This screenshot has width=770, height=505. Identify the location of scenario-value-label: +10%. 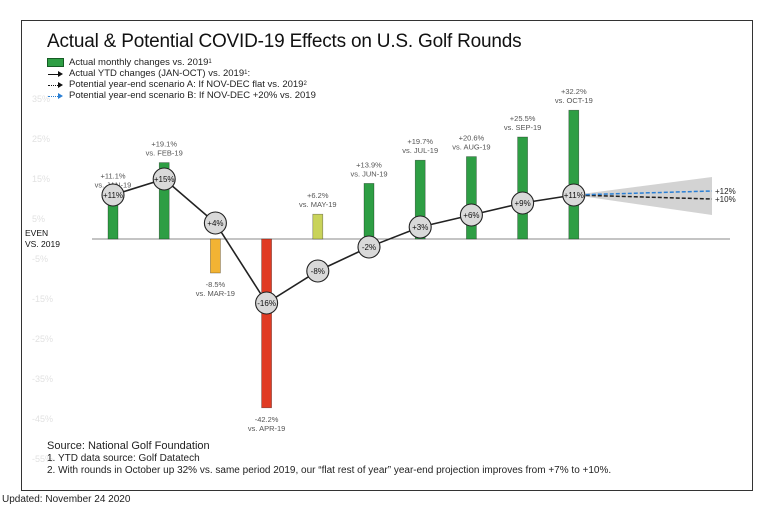
(725, 199).